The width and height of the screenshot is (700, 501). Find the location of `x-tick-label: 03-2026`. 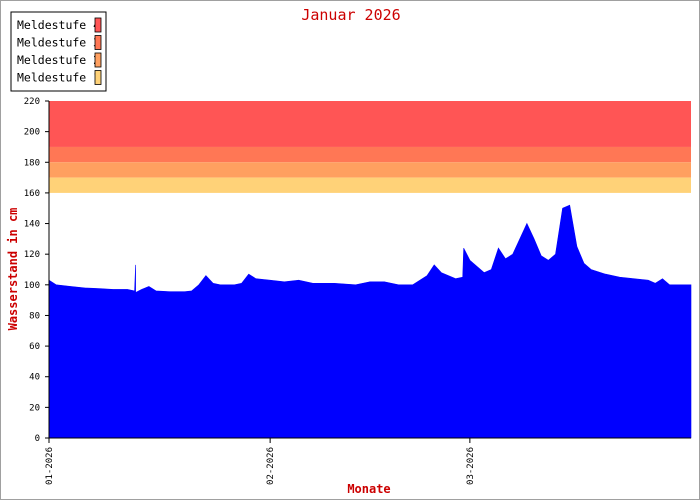

x-tick-label: 03-2026 is located at coordinates (471, 466).